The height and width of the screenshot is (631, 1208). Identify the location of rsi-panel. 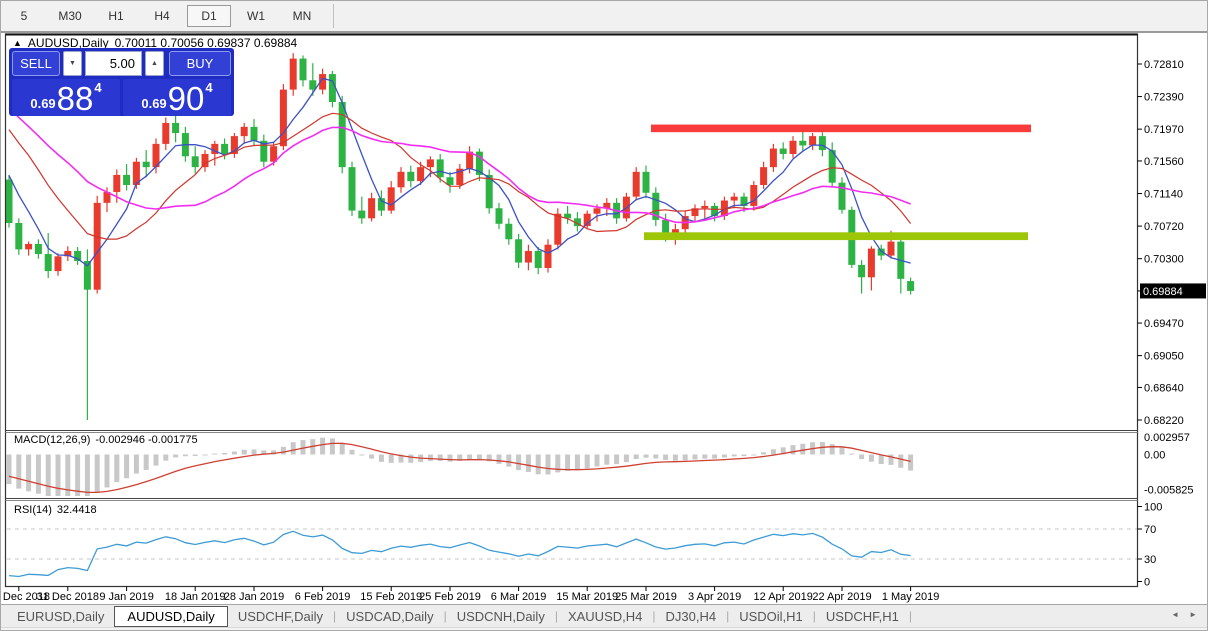
(572, 553).